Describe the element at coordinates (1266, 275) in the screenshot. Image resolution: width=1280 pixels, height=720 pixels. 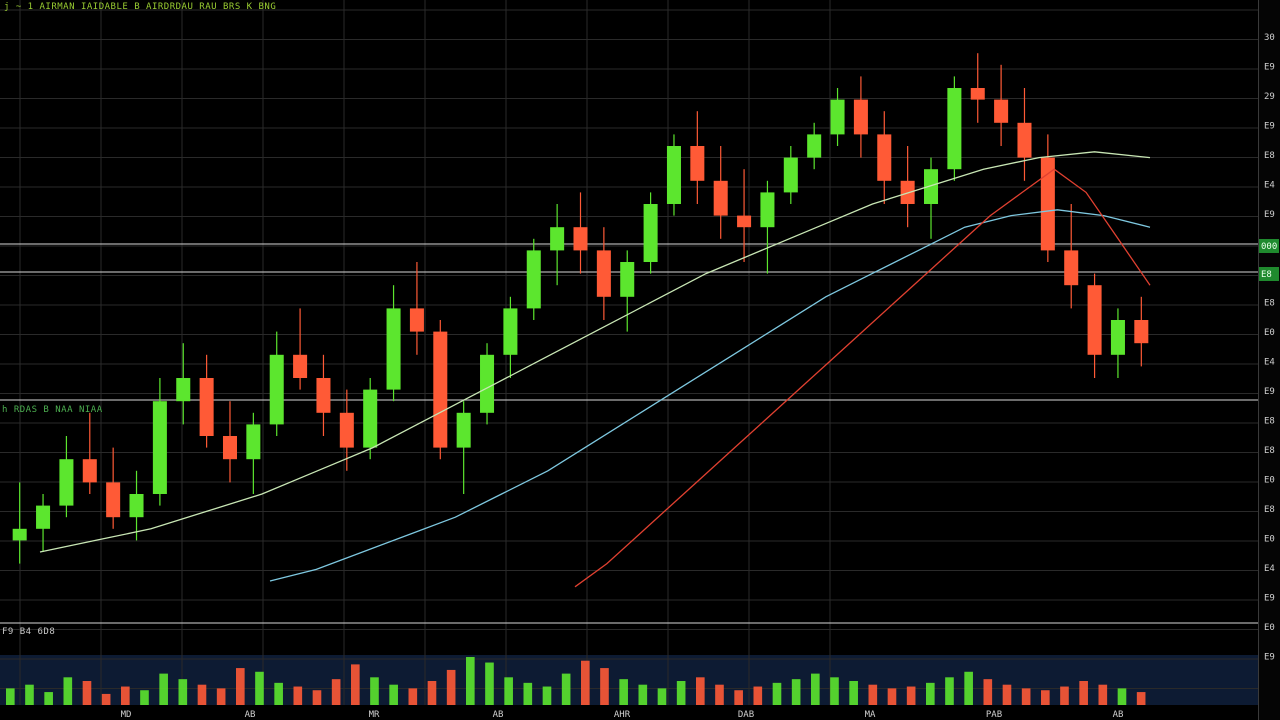
I see `price-flag-label: E8` at that location.